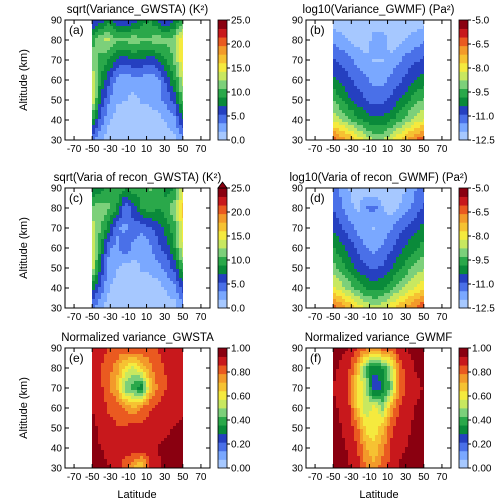  What do you see at coordinates (238, 309) in the screenshot?
I see `colorbar-tick-label: 0.0` at bounding box center [238, 309].